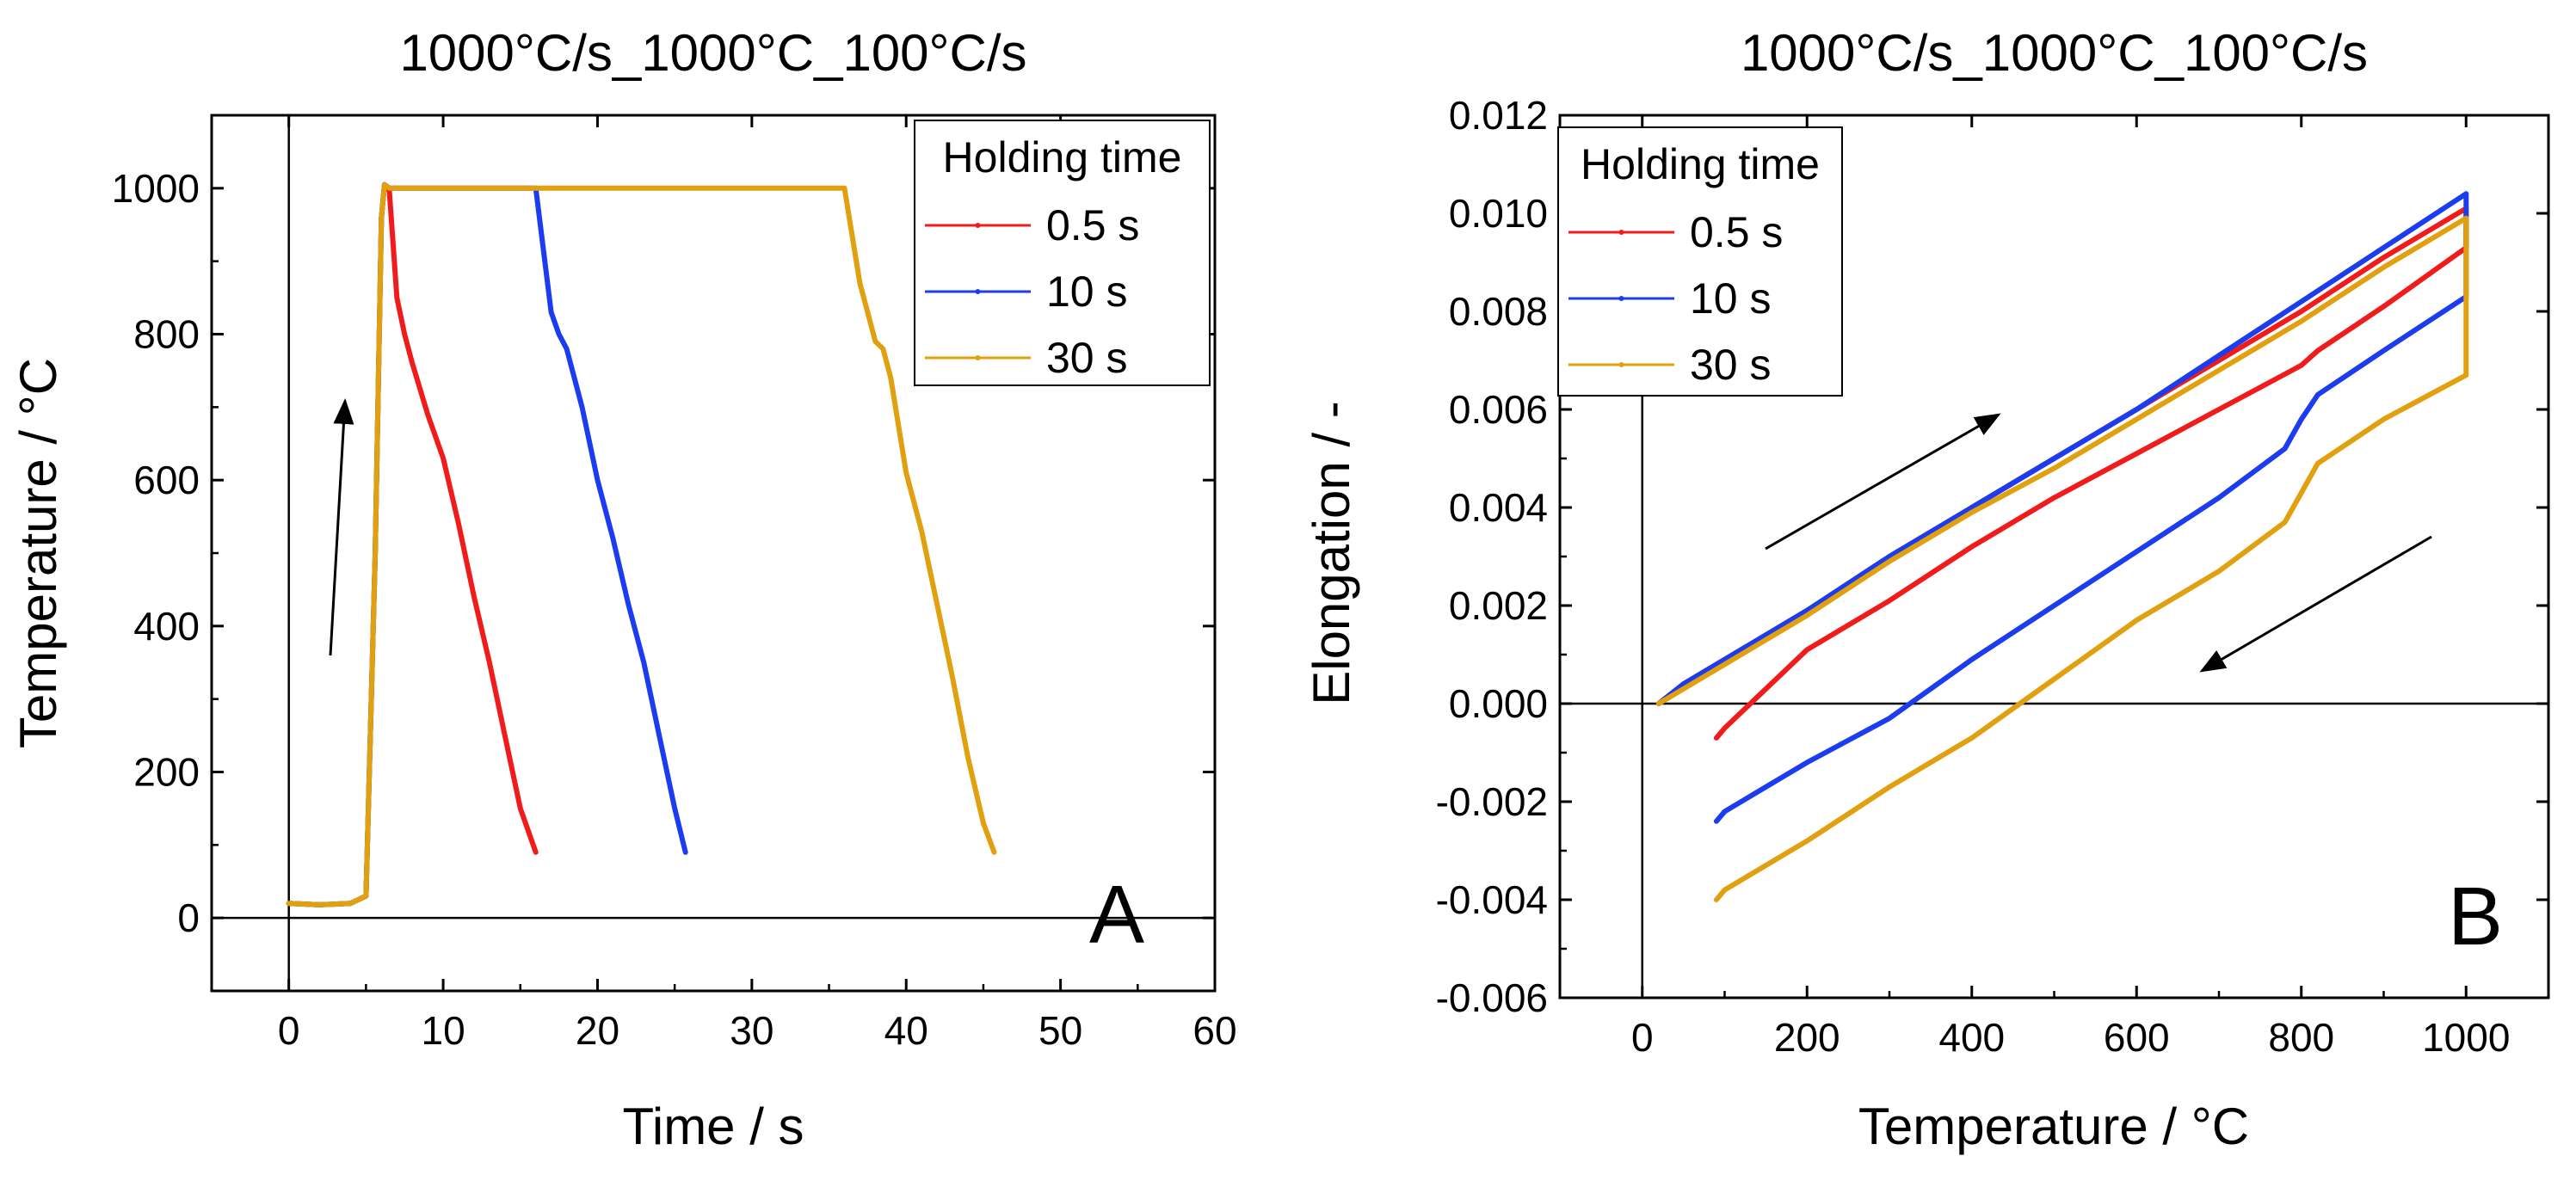 Image resolution: width=2576 pixels, height=1181 pixels. Describe the element at coordinates (1498, 311) in the screenshot. I see `y-tick-label: 0.008` at that location.